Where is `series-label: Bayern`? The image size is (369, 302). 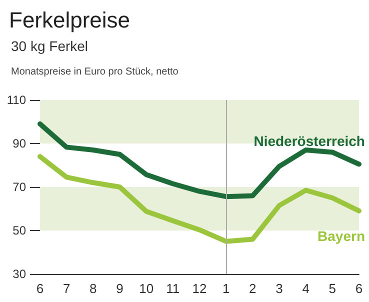 series-label: Bayern is located at coordinates (341, 236).